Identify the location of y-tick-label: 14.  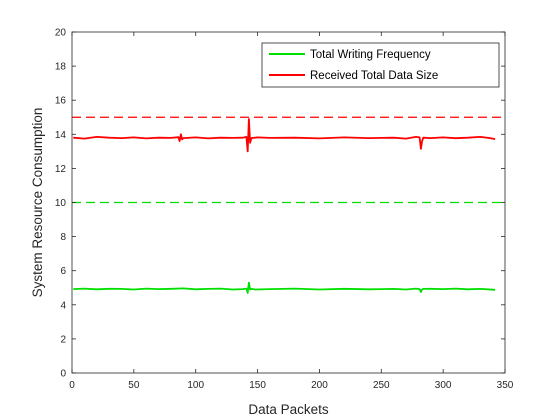
(61, 135).